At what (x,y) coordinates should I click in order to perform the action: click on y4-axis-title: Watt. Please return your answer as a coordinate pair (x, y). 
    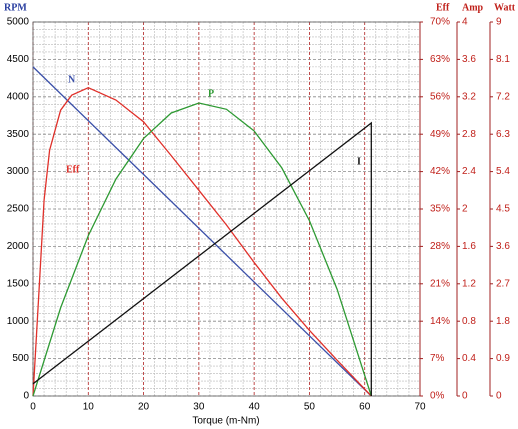
    Looking at the image, I should click on (505, 7).